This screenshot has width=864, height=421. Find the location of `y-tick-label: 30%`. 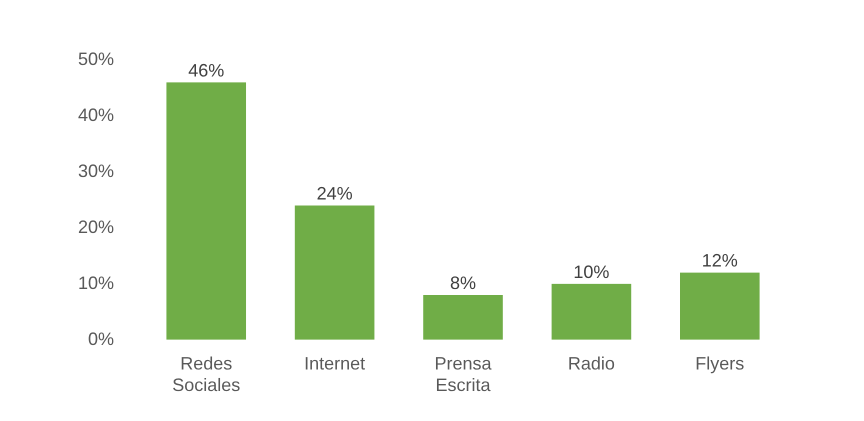

y-tick-label: 30% is located at coordinates (96, 170).